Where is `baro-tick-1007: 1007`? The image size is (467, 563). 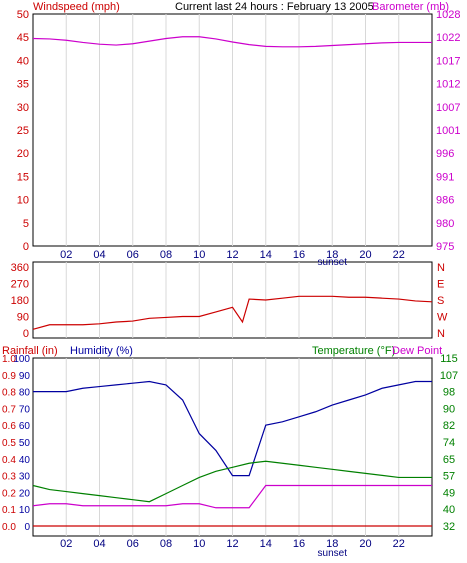
baro-tick-1007: 1007 is located at coordinates (448, 108).